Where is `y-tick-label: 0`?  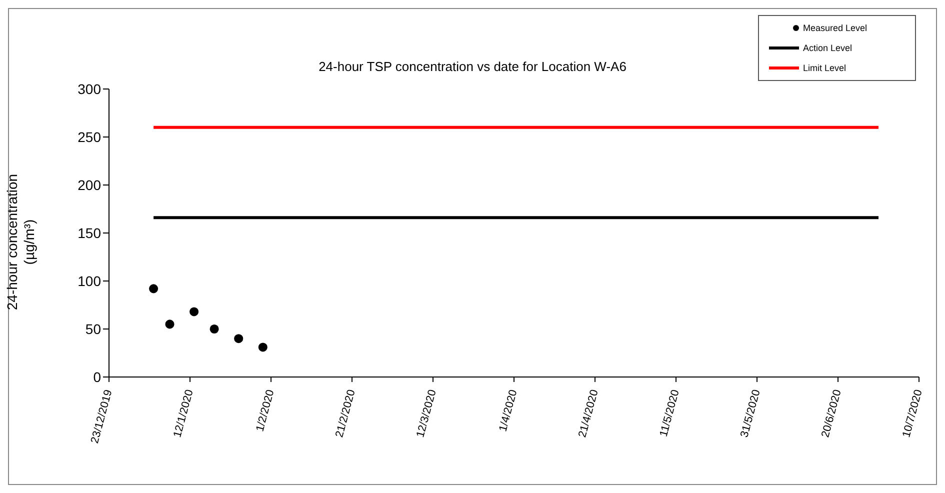 y-tick-label: 0 is located at coordinates (97, 376).